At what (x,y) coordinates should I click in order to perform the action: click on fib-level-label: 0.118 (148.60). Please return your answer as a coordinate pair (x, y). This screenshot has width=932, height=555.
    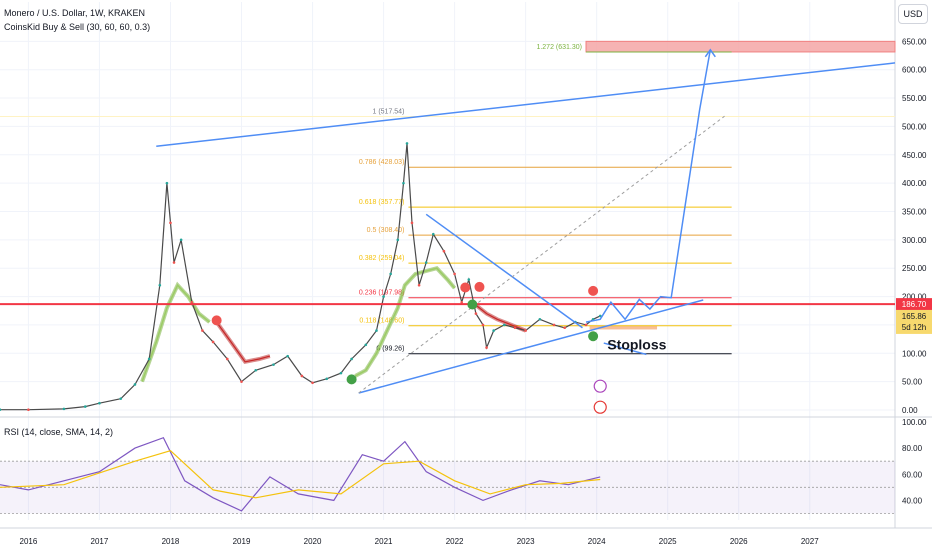
    Looking at the image, I should click on (381, 321).